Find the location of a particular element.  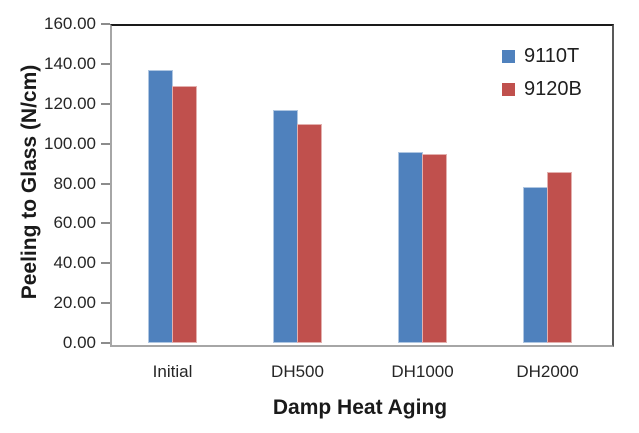

y-tick-label-120.00: 120.00 is located at coordinates (70, 103).